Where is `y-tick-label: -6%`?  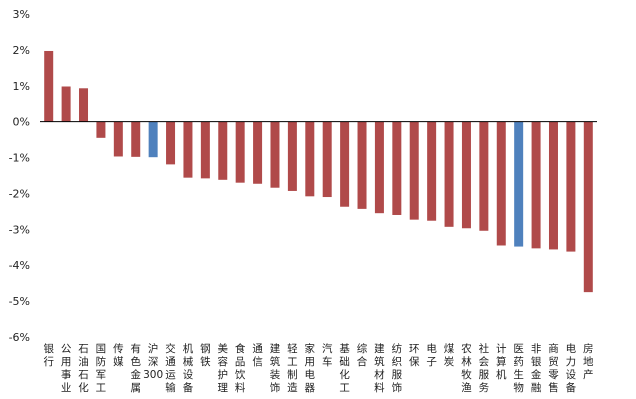
y-tick-label: -6% is located at coordinates (19, 337).